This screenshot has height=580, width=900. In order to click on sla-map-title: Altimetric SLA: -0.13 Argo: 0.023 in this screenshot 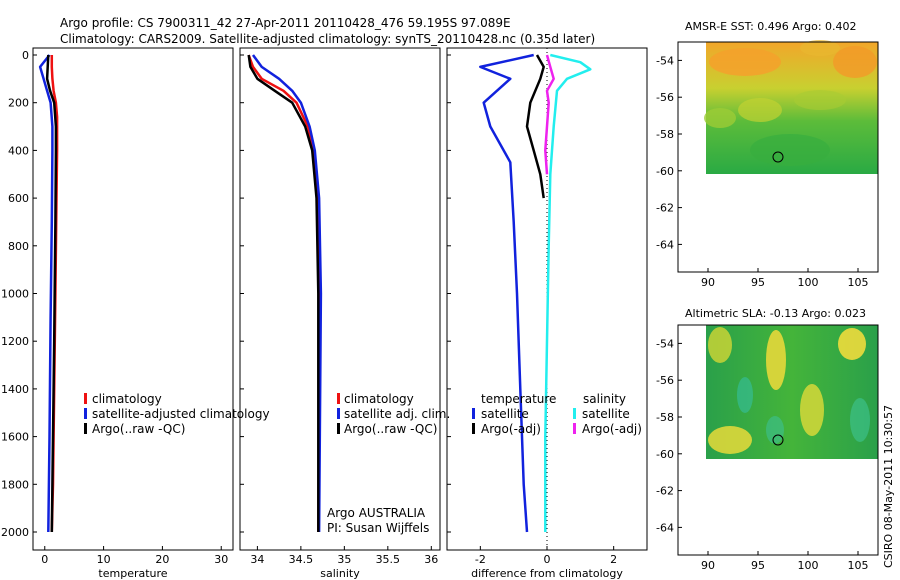, I will do `click(775, 313)`.